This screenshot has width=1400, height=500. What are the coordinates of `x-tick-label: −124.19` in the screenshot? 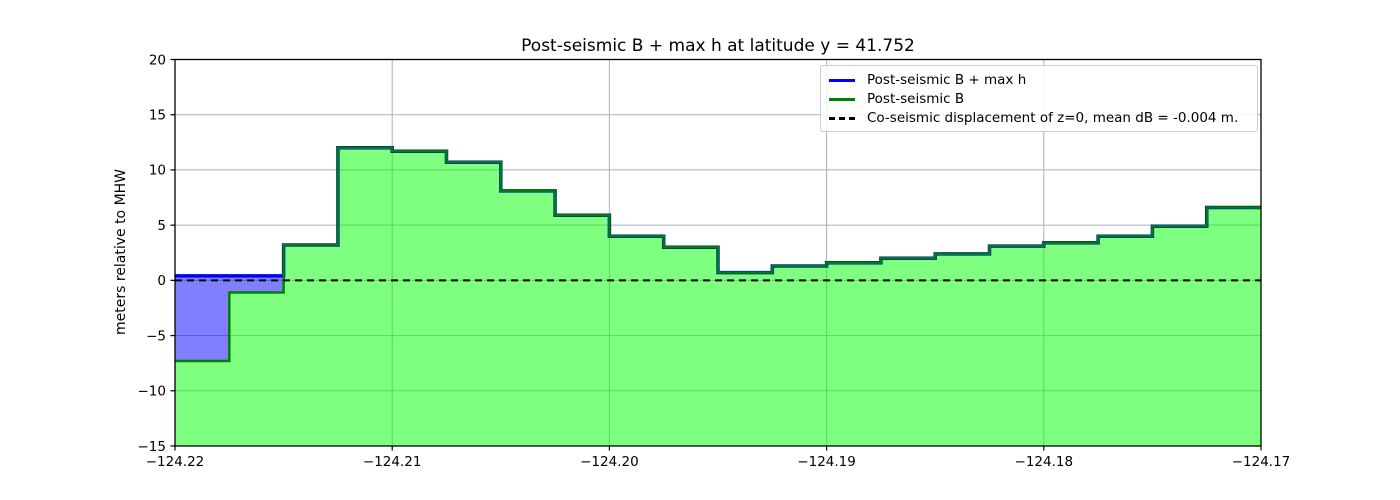 It's located at (826, 462).